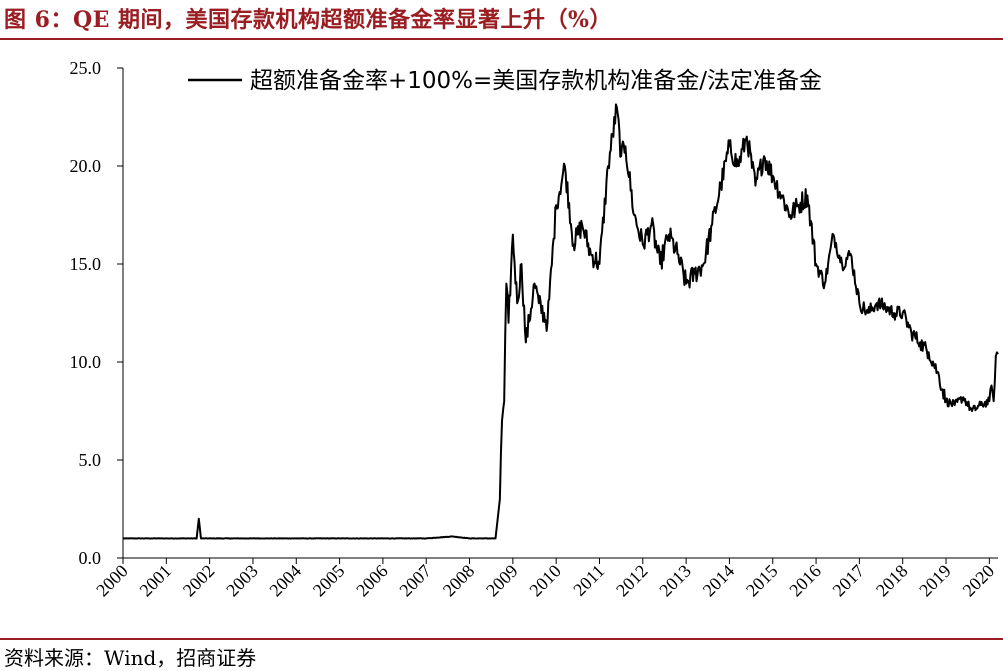 The image size is (1003, 671). What do you see at coordinates (675, 581) in the screenshot?
I see `x-tick-label: 2013` at bounding box center [675, 581].